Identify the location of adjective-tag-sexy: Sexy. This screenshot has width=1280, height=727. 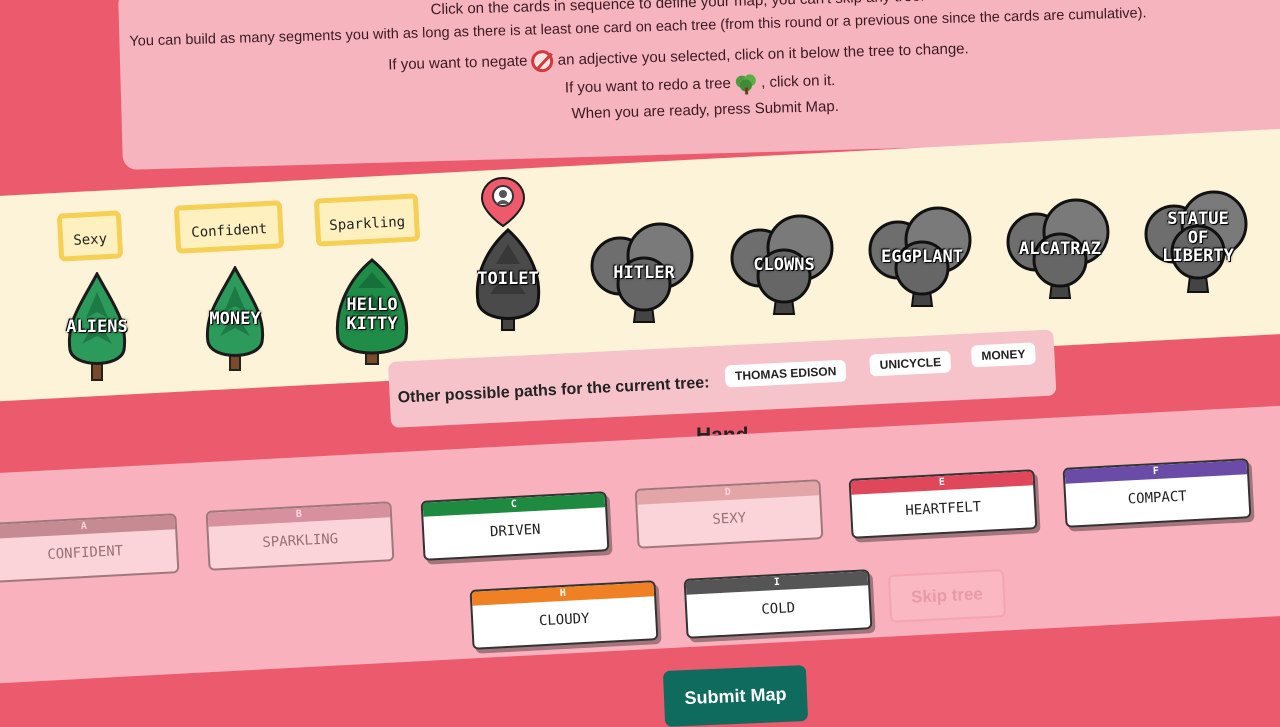
(90, 236).